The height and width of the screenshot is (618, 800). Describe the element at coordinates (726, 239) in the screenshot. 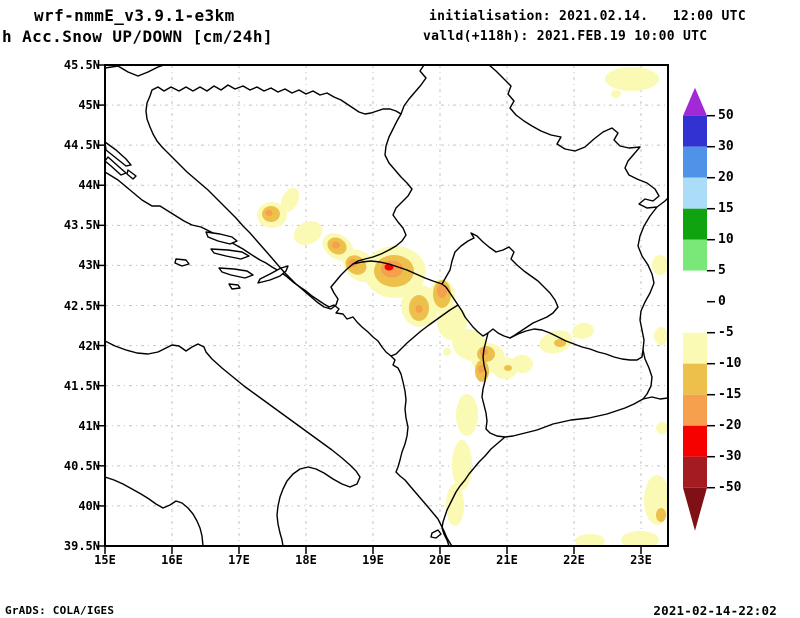

I see `colorbar-tick-label: 10` at that location.